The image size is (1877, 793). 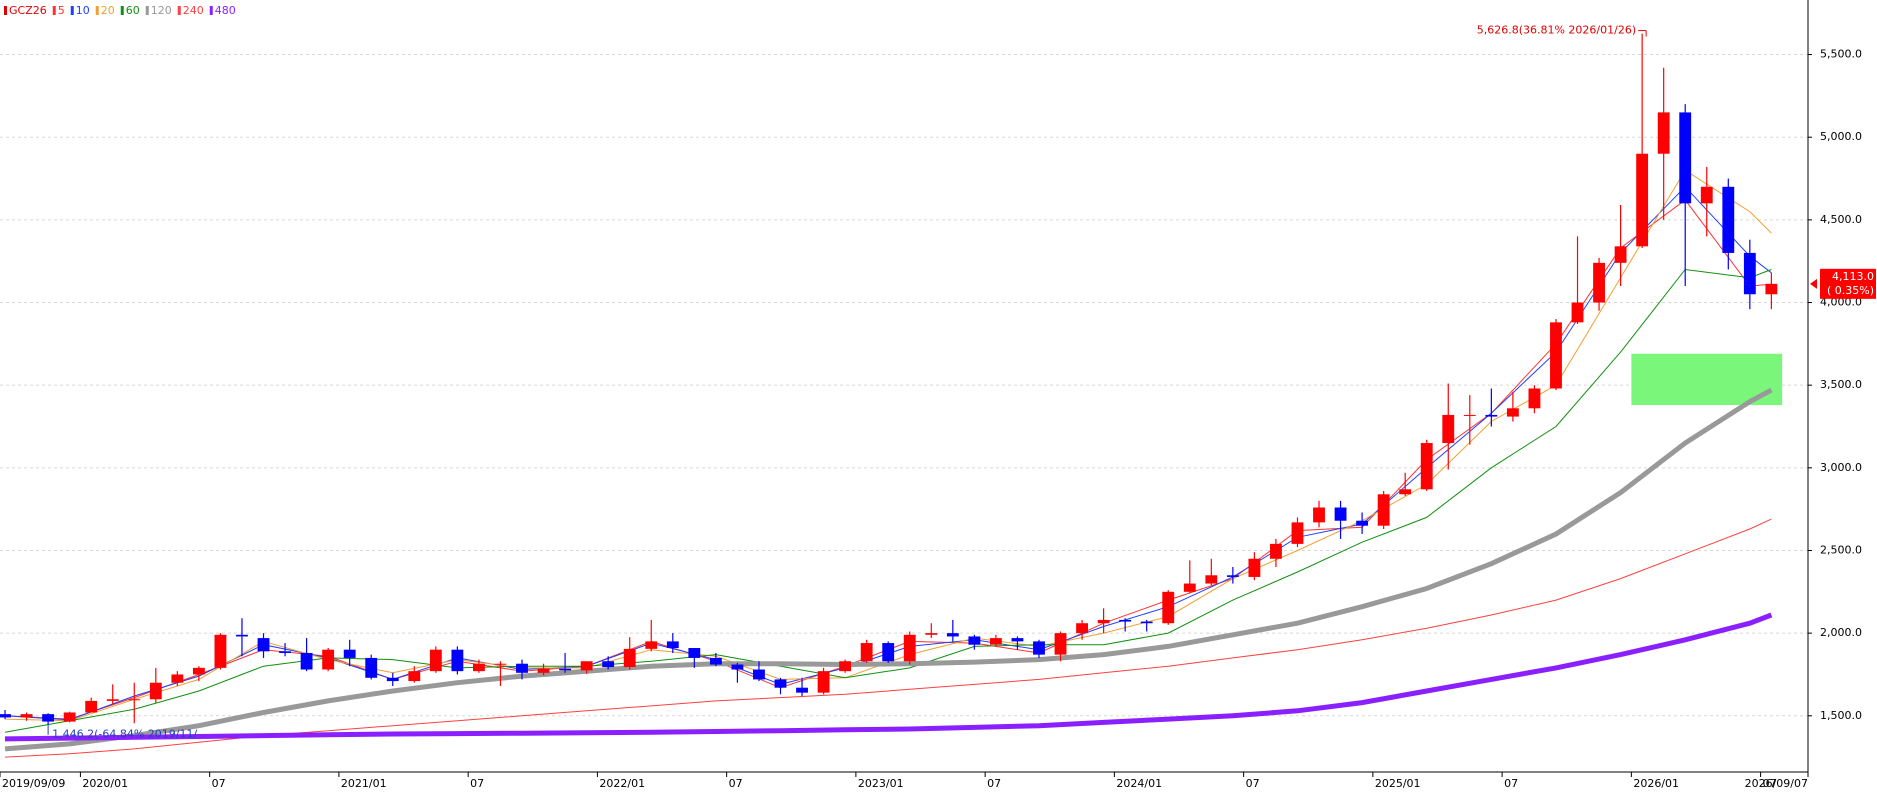 I want to click on x-tick-label: 2023/01, so click(x=881, y=783).